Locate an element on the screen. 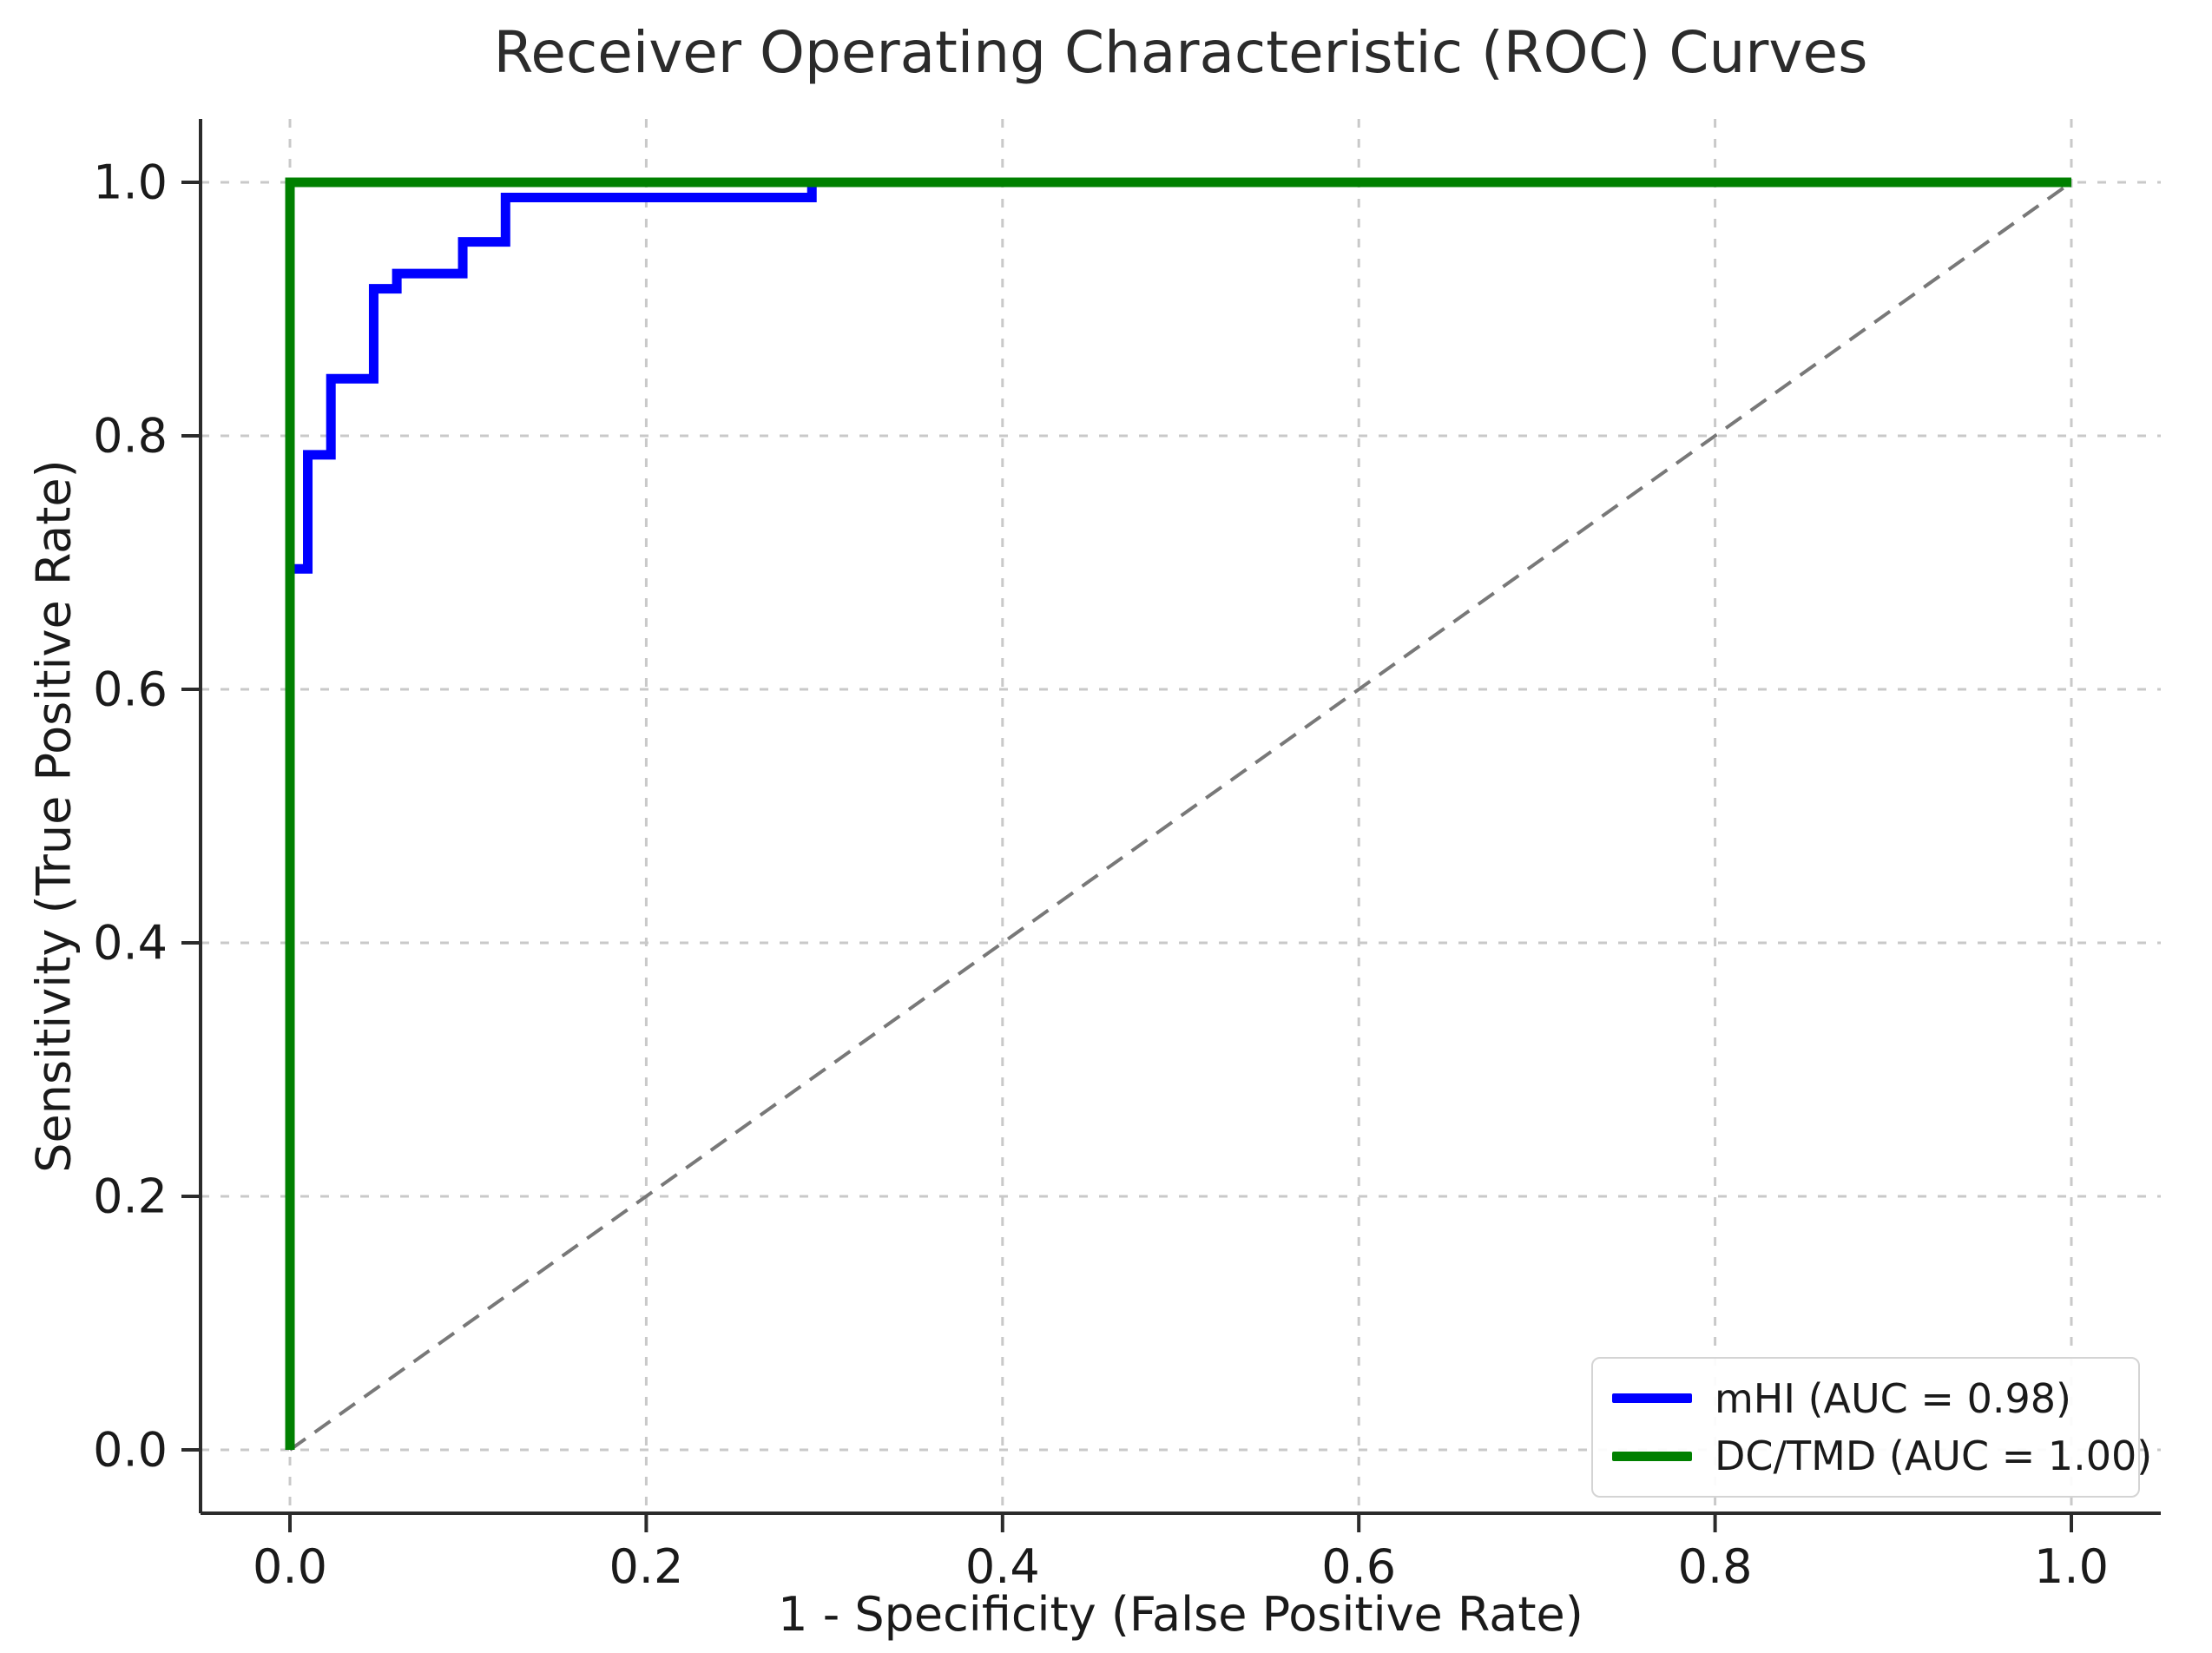 This screenshot has width=2212, height=1653. x-tick-label: 0.4 is located at coordinates (1002, 1567).